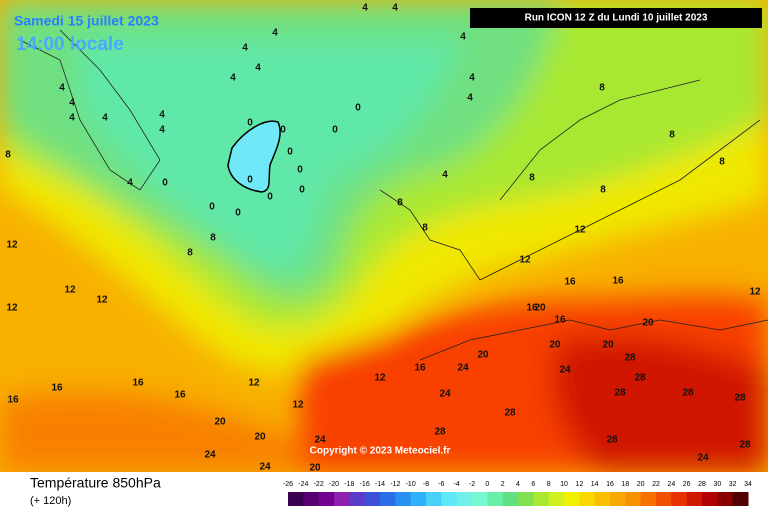  Describe the element at coordinates (472, 484) in the screenshot. I see `colorbar-tick-label: -2` at that location.